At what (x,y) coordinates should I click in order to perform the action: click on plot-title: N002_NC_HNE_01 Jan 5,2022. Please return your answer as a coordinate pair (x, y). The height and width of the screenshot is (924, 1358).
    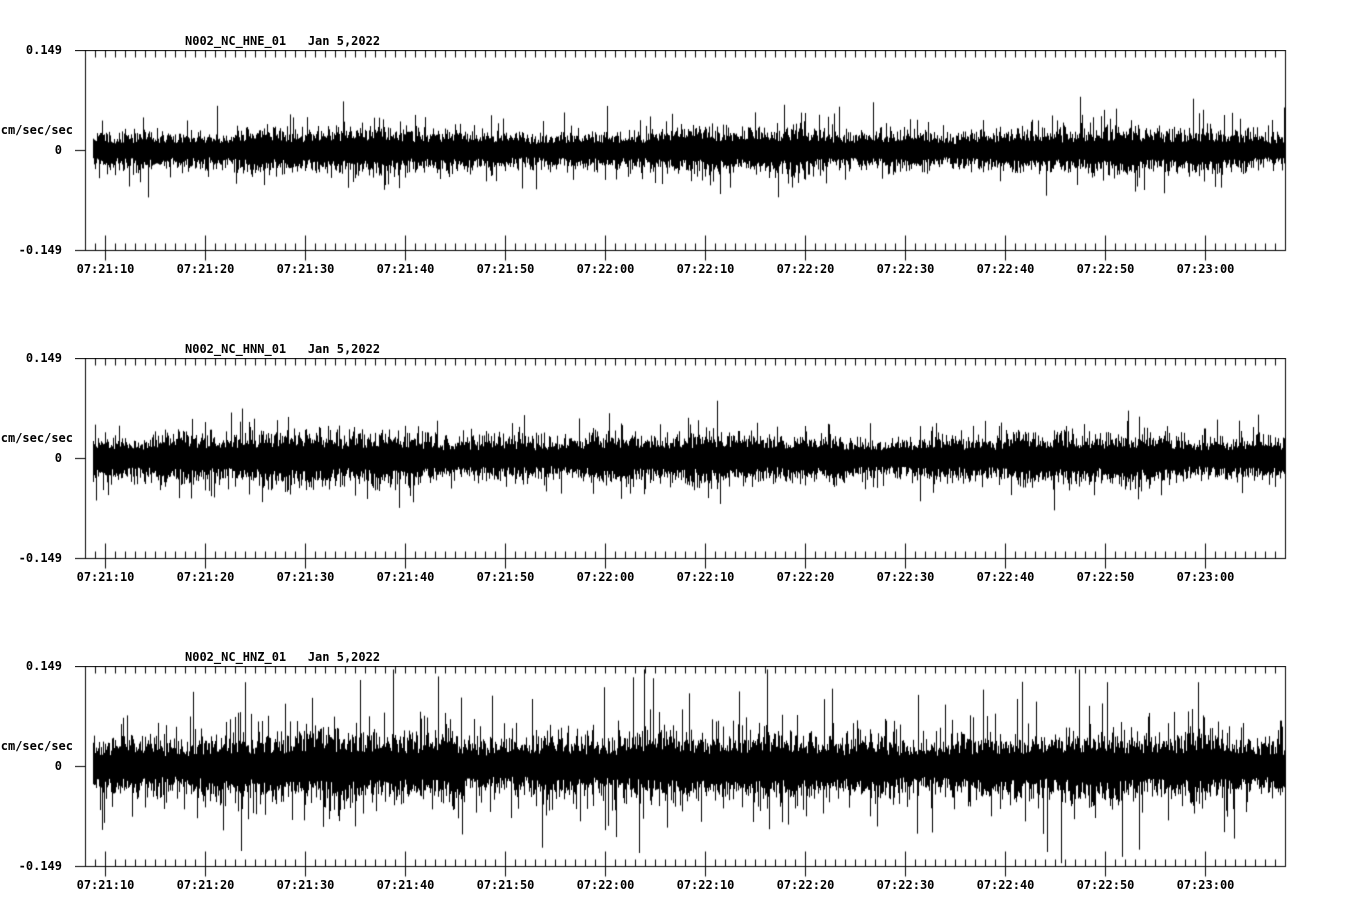
    Looking at the image, I should click on (283, 41).